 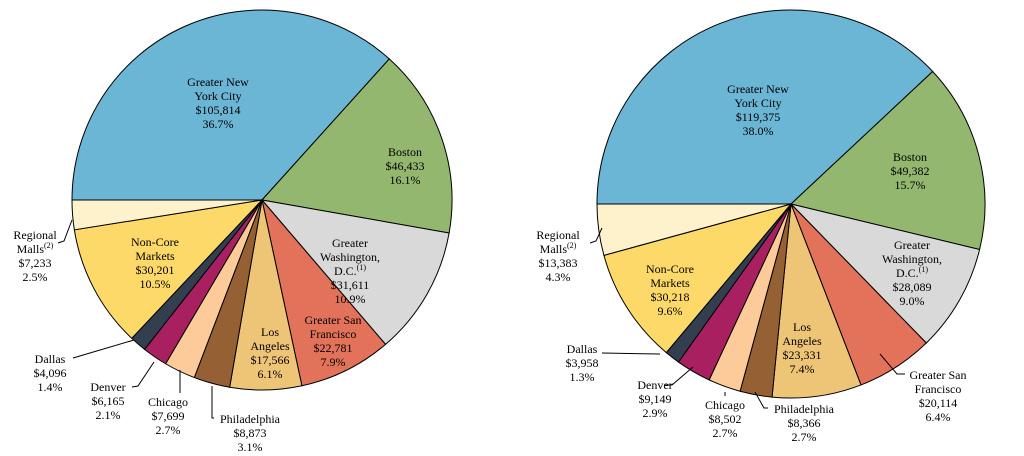 I want to click on slice-label: Boston $49,382 15.7%, so click(x=910, y=171).